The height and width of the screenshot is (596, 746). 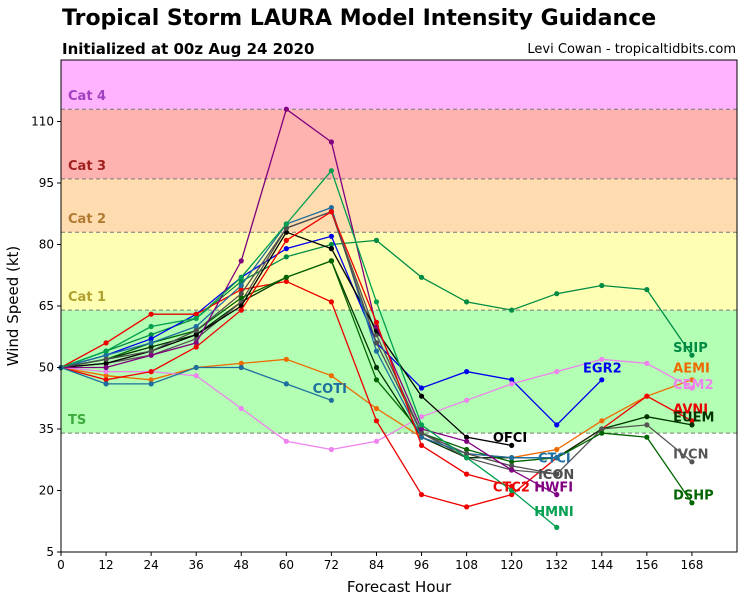 What do you see at coordinates (690, 410) in the screenshot?
I see `series-label-avni: AVNI` at bounding box center [690, 410].